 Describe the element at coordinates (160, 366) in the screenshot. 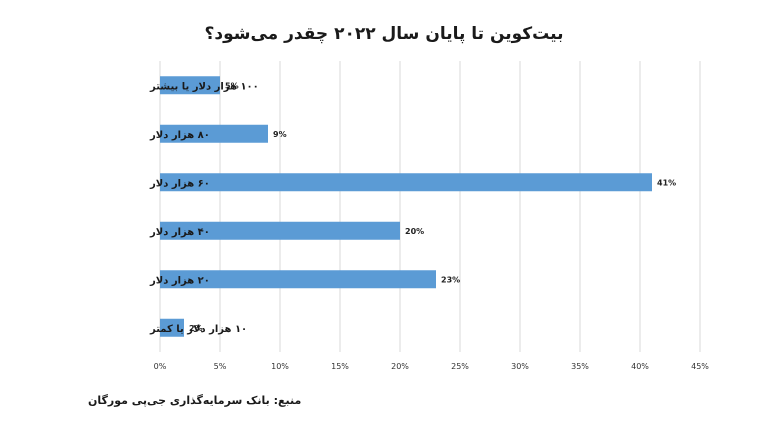

I see `x-tick-label: 0%` at that location.